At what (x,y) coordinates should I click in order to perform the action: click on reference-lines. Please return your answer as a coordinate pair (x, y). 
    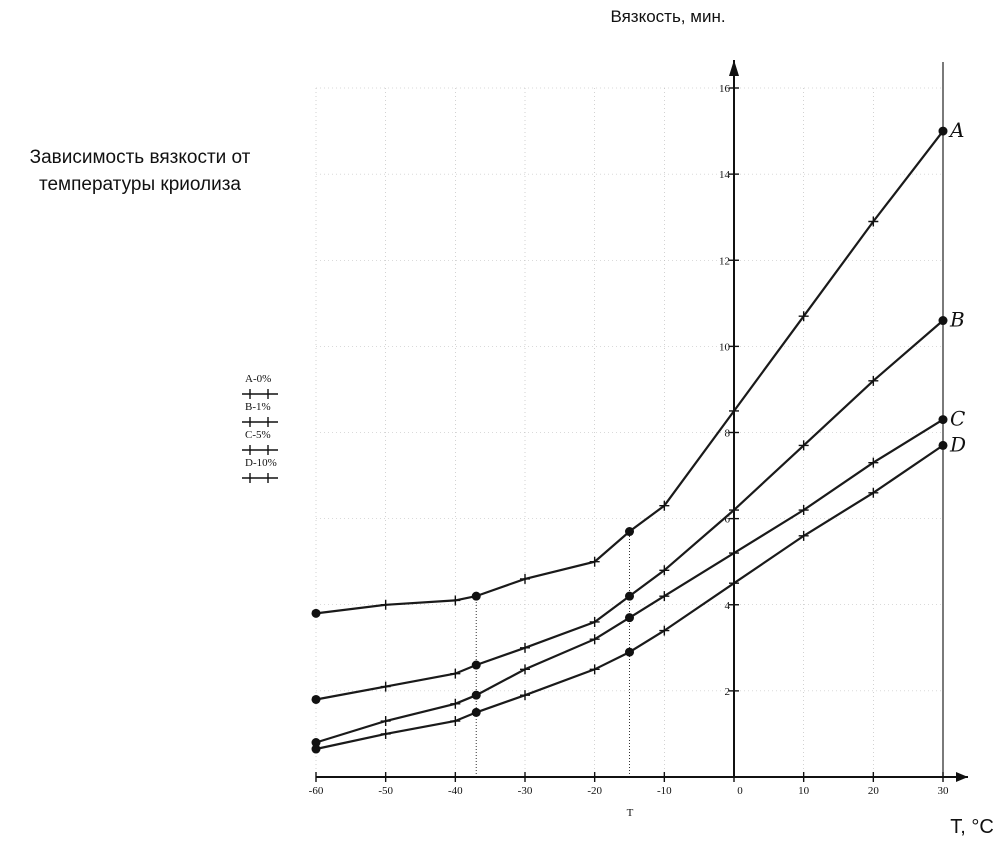
    Looking at the image, I should click on (552, 654).